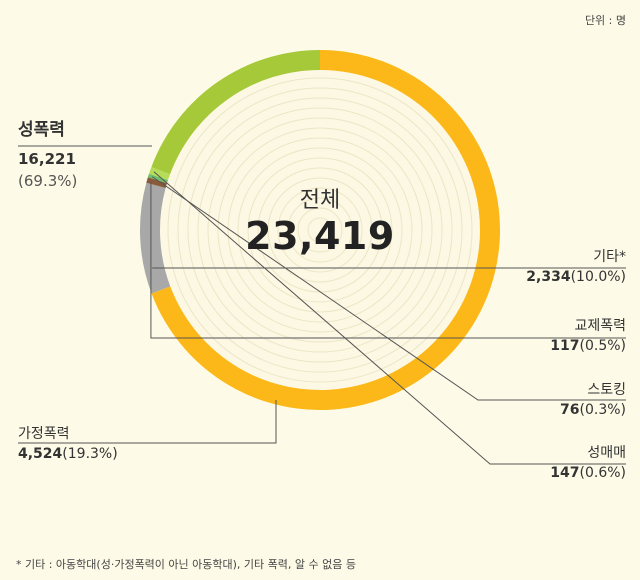  I want to click on label-domestic-violence-value: 4,524, so click(40, 454).